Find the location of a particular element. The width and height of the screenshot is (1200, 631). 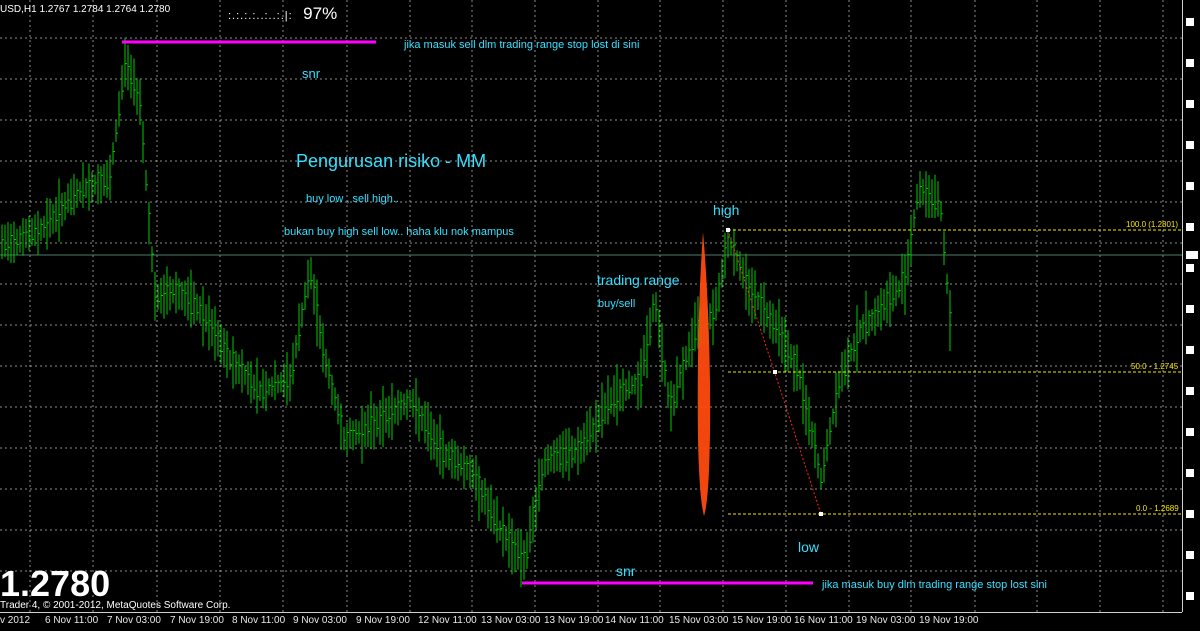

signal-percent: 97% is located at coordinates (320, 13).